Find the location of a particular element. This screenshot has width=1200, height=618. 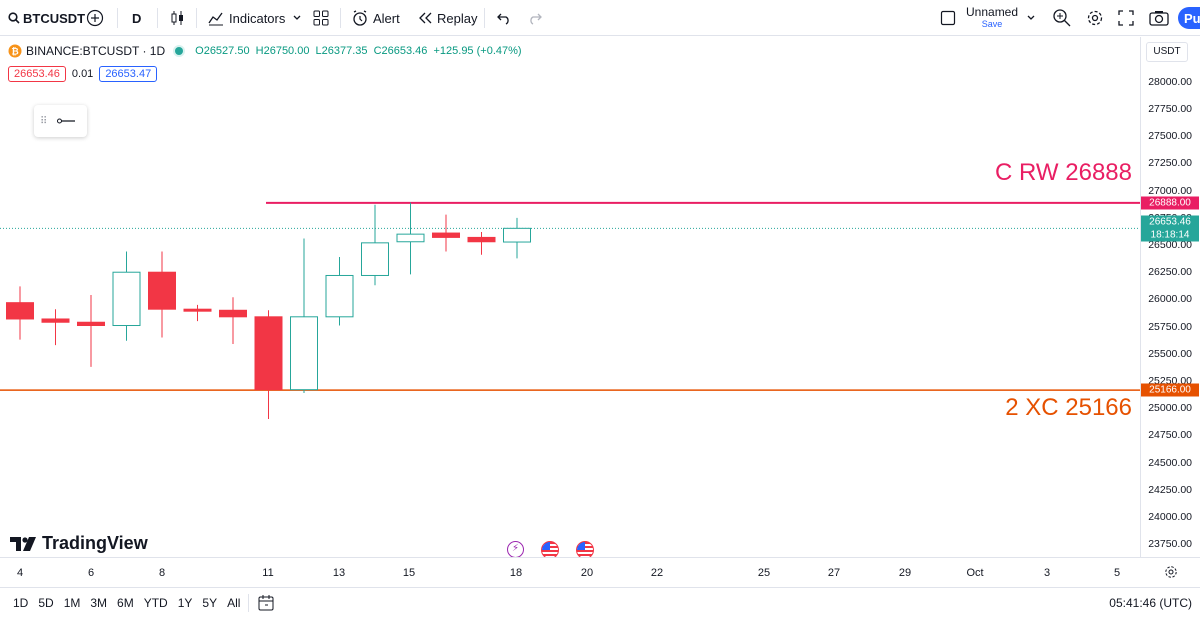

undo-button is located at coordinates (504, 18).